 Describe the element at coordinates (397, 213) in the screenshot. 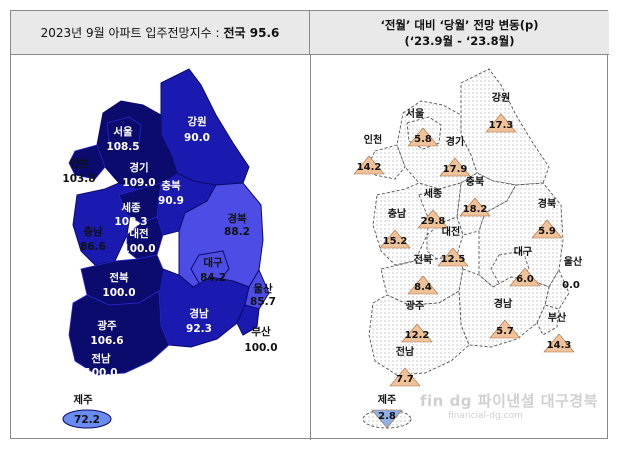

I see `change-region-name: 충남` at that location.